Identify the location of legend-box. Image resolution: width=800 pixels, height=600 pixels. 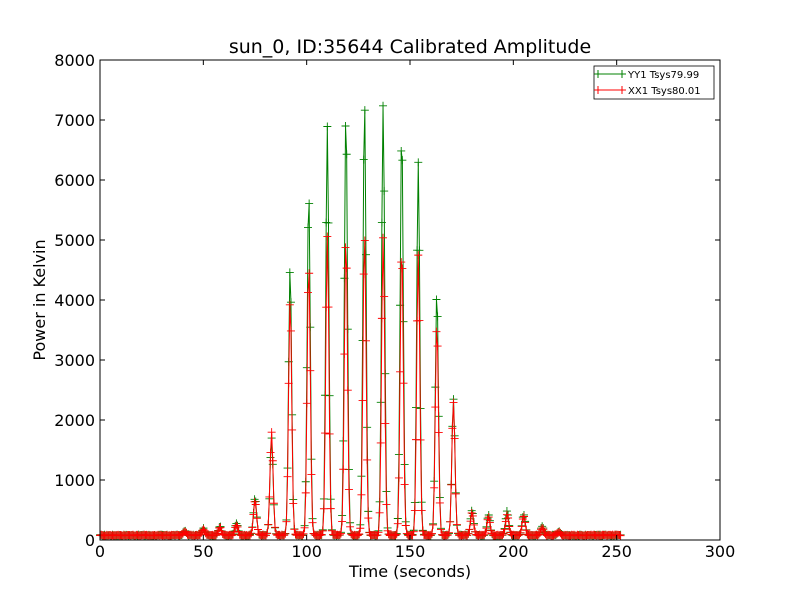
(654, 82).